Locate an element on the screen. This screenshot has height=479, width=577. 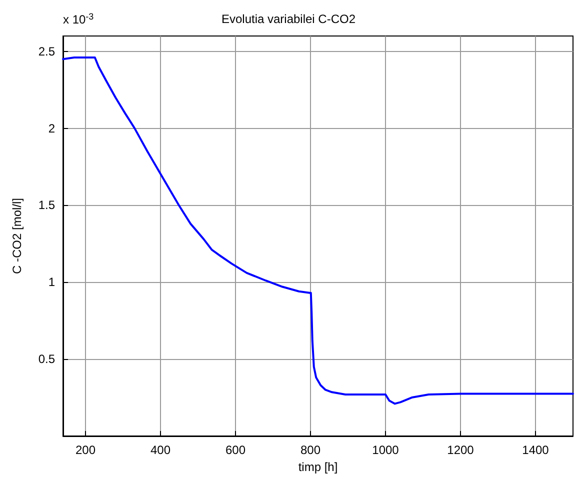
x-tick-label: 800 is located at coordinates (310, 450).